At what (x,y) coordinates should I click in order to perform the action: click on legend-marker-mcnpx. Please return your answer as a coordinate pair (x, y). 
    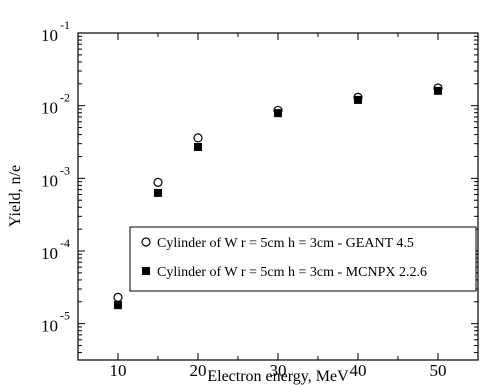
    Looking at the image, I should click on (146, 271).